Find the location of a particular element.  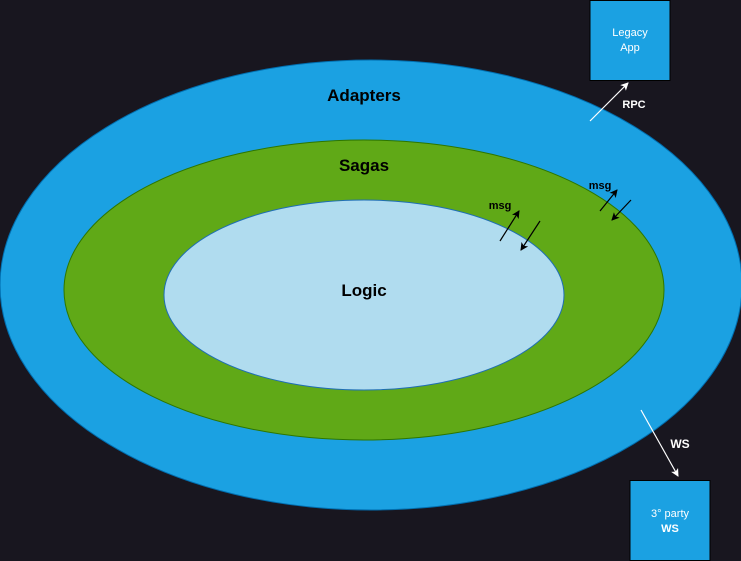

msg-outer-in-arrow is located at coordinates (621, 210).